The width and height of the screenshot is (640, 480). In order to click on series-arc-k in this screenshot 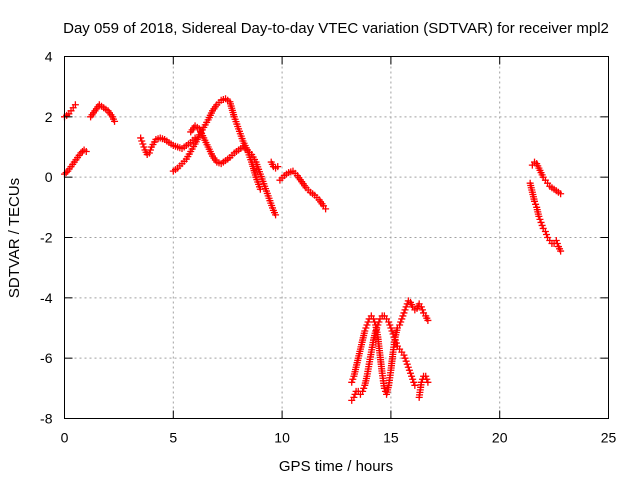, I will do `click(423, 386)`.